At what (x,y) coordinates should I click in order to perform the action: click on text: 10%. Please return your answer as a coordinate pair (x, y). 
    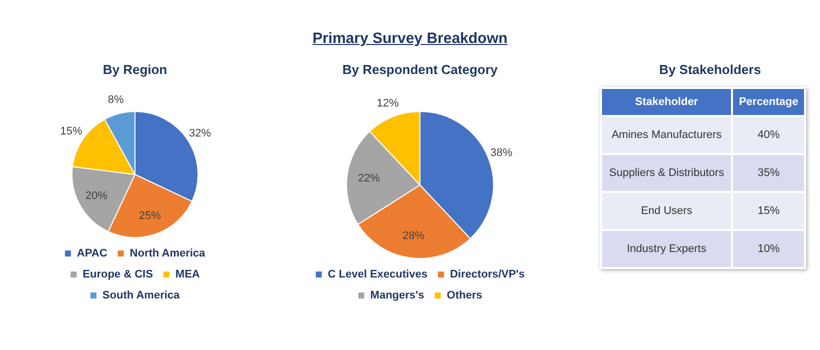
    Looking at the image, I should click on (769, 249).